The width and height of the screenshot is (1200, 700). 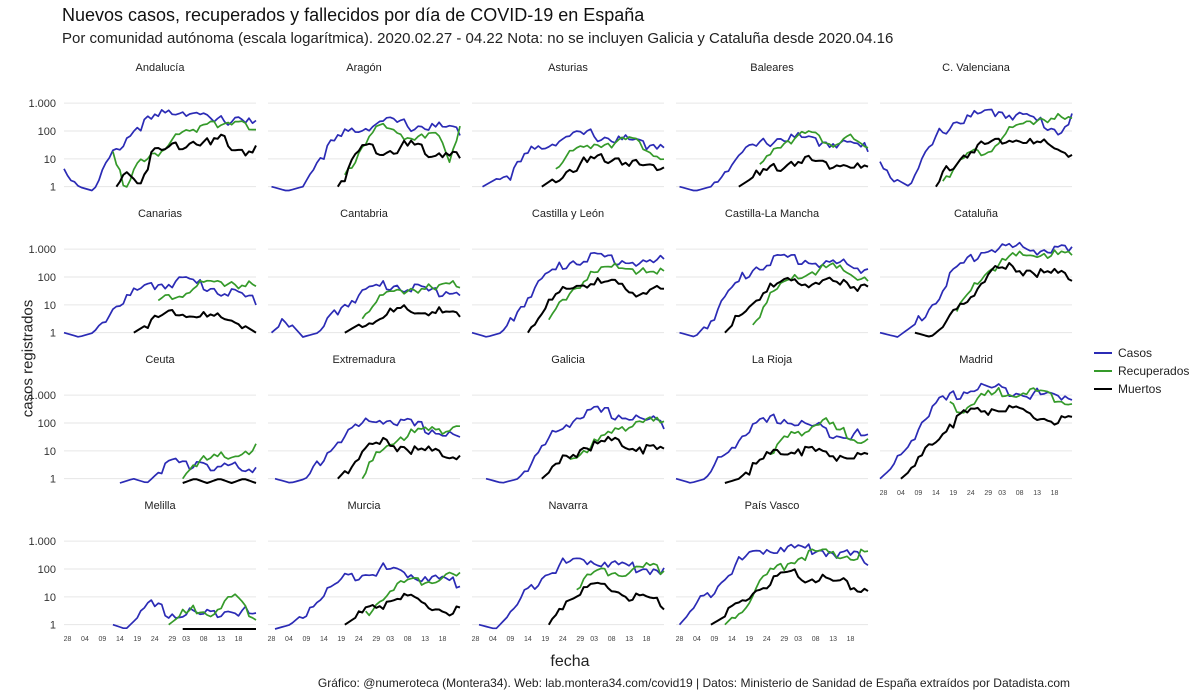 I want to click on facet-panel: Baleares, so click(x=772, y=127).